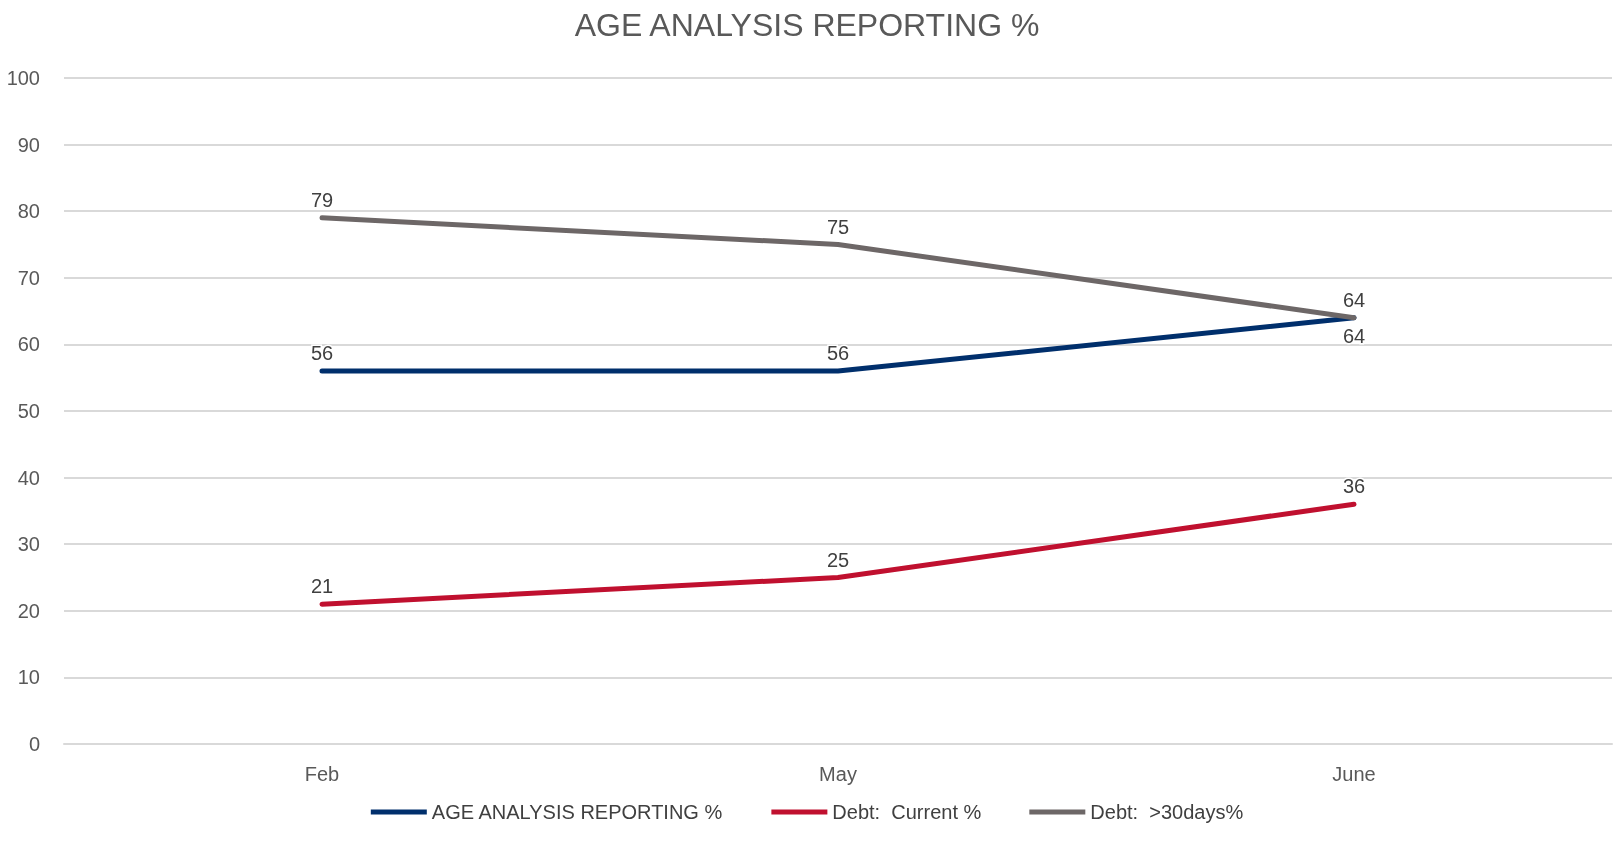 Image resolution: width=1614 pixels, height=841 pixels. Describe the element at coordinates (28, 544) in the screenshot. I see `y-tick-label: 30` at that location.